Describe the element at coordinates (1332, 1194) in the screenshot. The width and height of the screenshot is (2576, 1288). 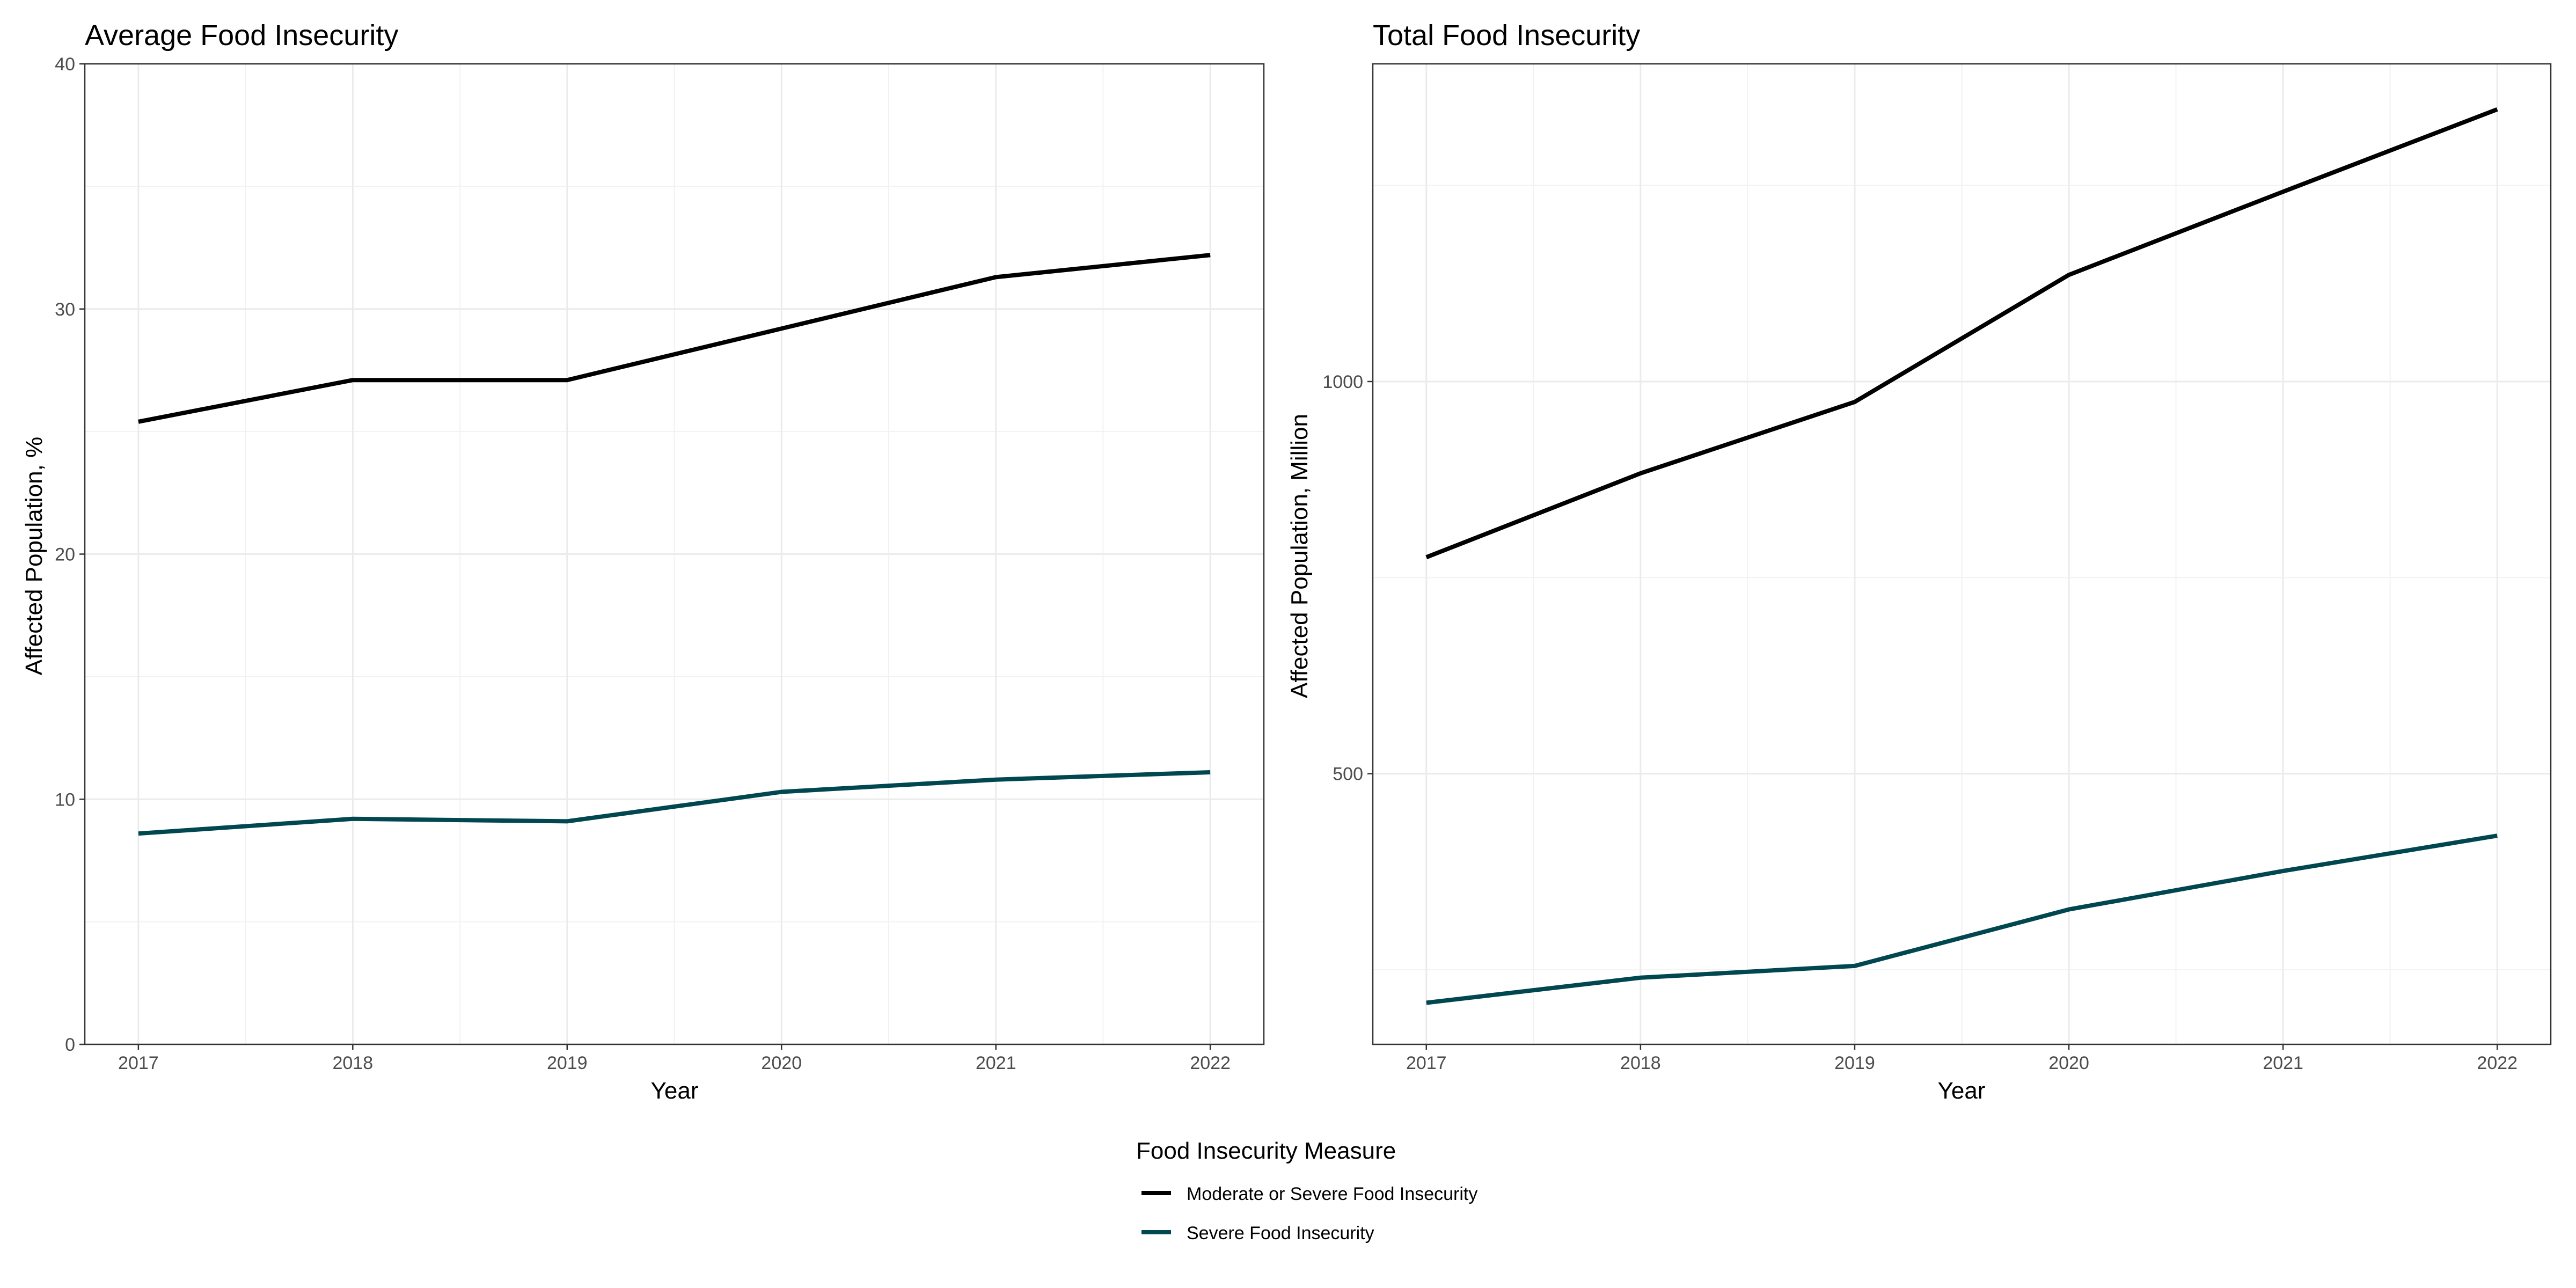
I see `legend-label-moderate-or-severe: Moderate or Severe Food Insecurity` at that location.